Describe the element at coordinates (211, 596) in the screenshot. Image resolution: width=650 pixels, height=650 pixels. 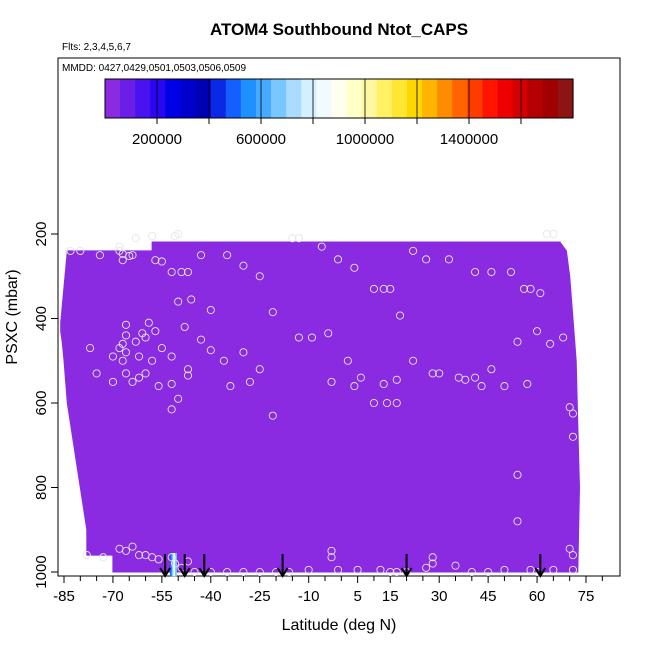
I see `x-tick-label: -40` at that location.